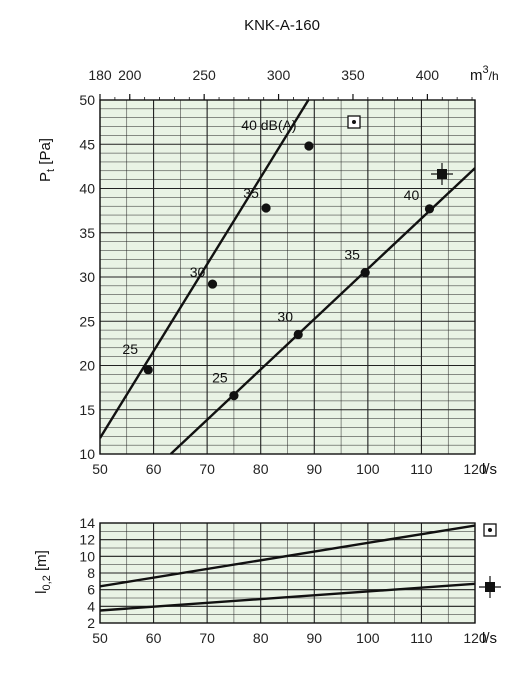 Image resolution: width=532 pixels, height=680 pixels. What do you see at coordinates (91, 623) in the screenshot?
I see `y-tick-label: 2` at bounding box center [91, 623].